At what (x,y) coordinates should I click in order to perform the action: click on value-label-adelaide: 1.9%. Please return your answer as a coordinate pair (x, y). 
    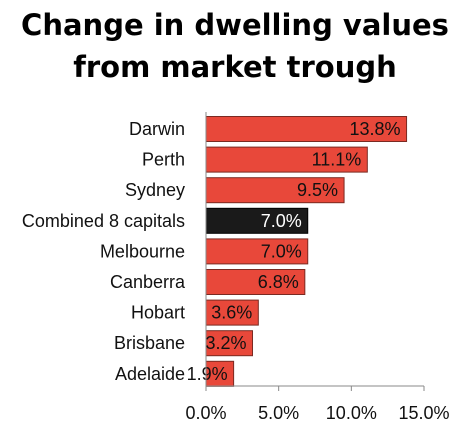
    Looking at the image, I should click on (207, 374).